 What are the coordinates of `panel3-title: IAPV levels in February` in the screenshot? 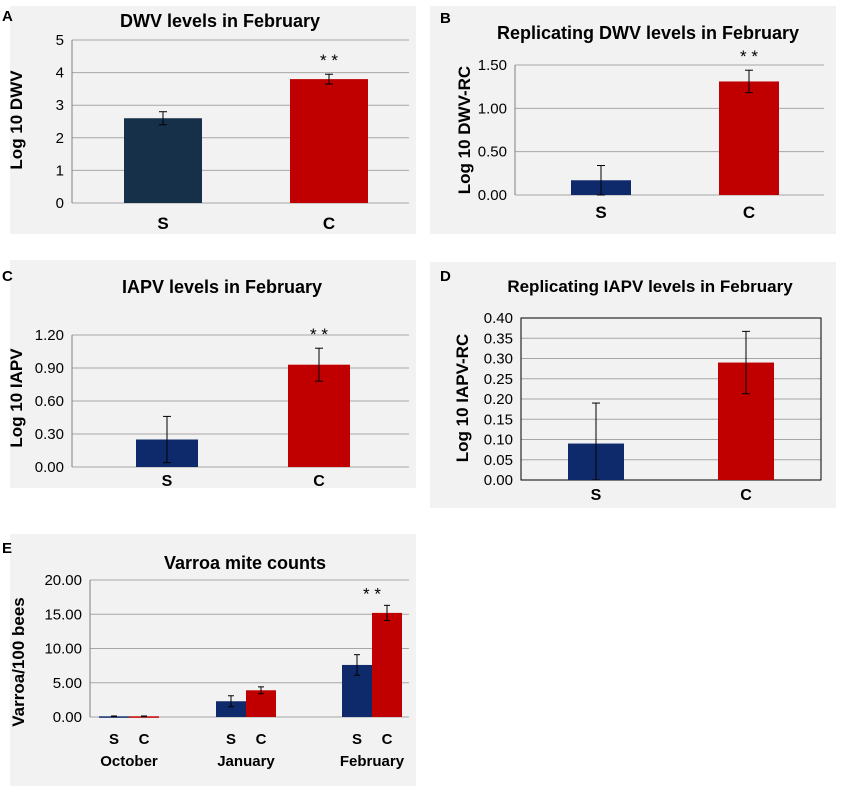 It's located at (222, 287).